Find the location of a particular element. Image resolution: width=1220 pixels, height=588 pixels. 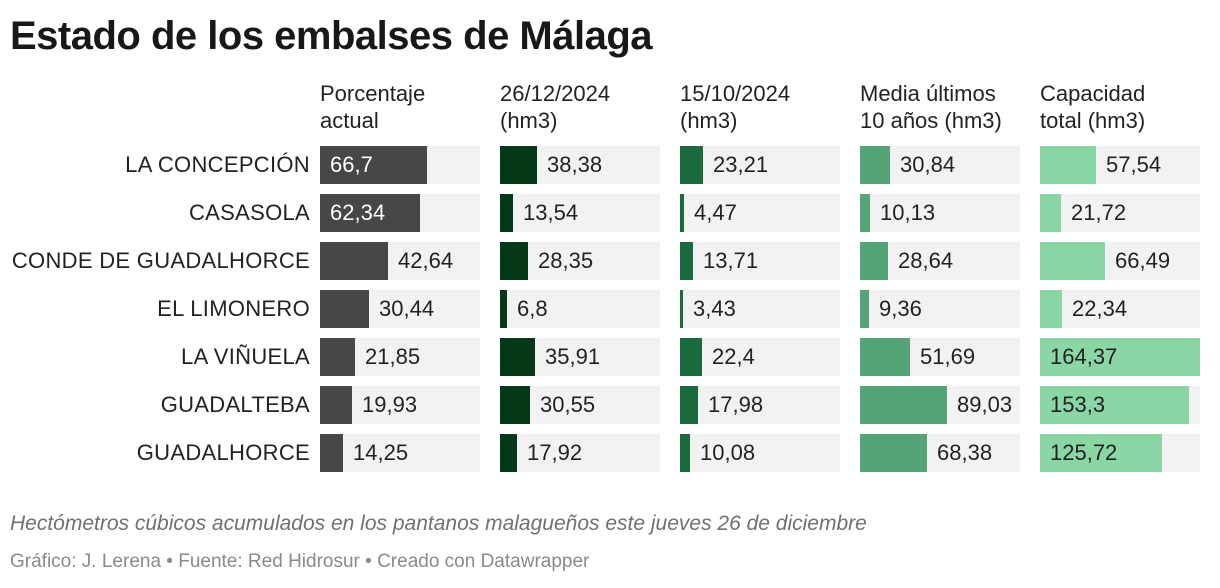

row-label: GUADALHORCE is located at coordinates (223, 452).